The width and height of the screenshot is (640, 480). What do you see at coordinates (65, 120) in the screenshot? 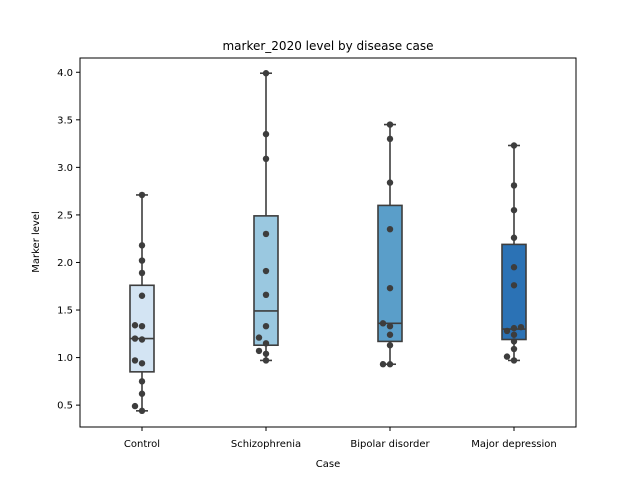
I see `y-tick-label: 3.5` at bounding box center [65, 120].